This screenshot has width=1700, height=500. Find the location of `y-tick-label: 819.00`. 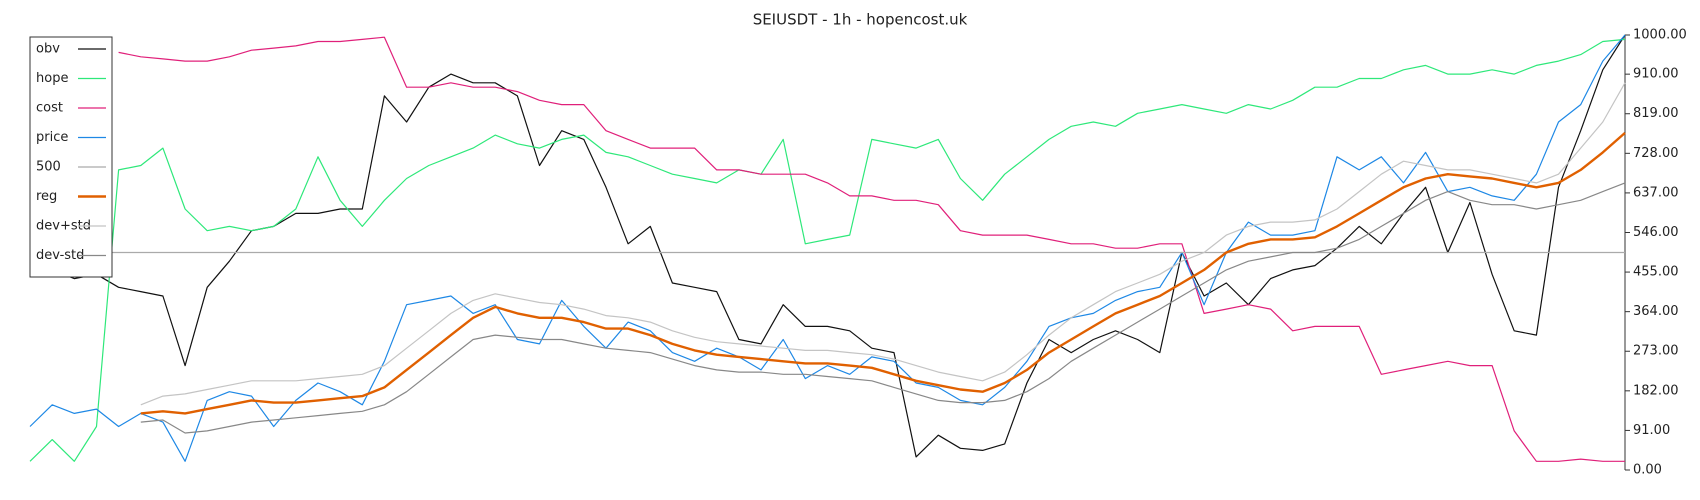

y-tick-label: 819.00 is located at coordinates (1656, 113).